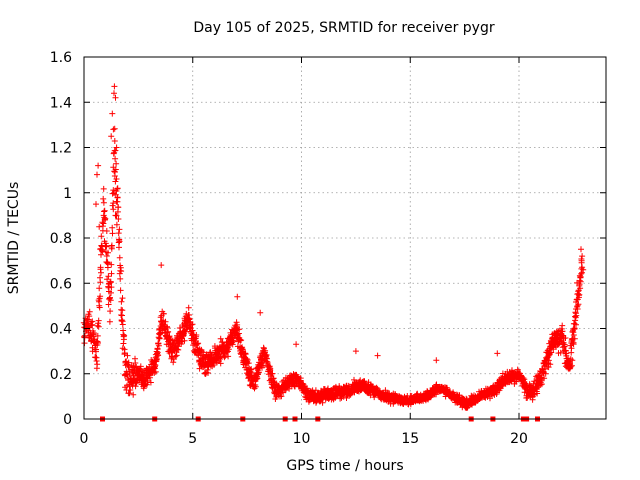 The width and height of the screenshot is (640, 480). I want to click on x-tick-label: 0, so click(84, 439).